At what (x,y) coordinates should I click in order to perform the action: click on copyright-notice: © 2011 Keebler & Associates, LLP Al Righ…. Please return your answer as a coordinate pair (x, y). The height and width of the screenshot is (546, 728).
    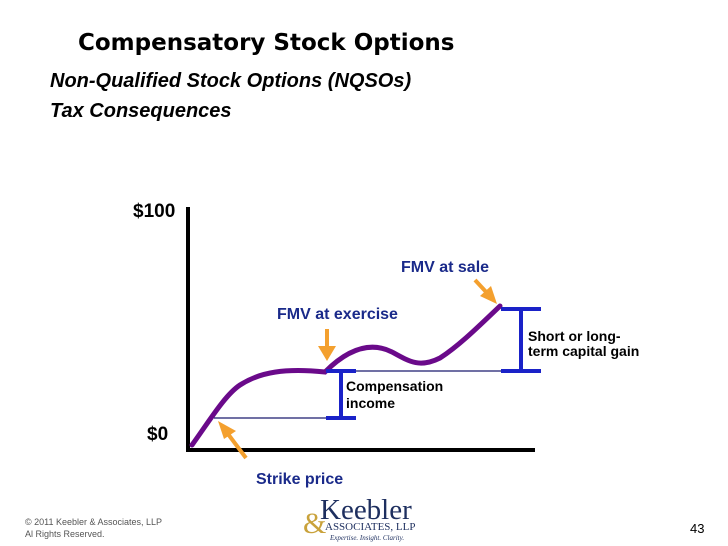
    Looking at the image, I should click on (93, 528).